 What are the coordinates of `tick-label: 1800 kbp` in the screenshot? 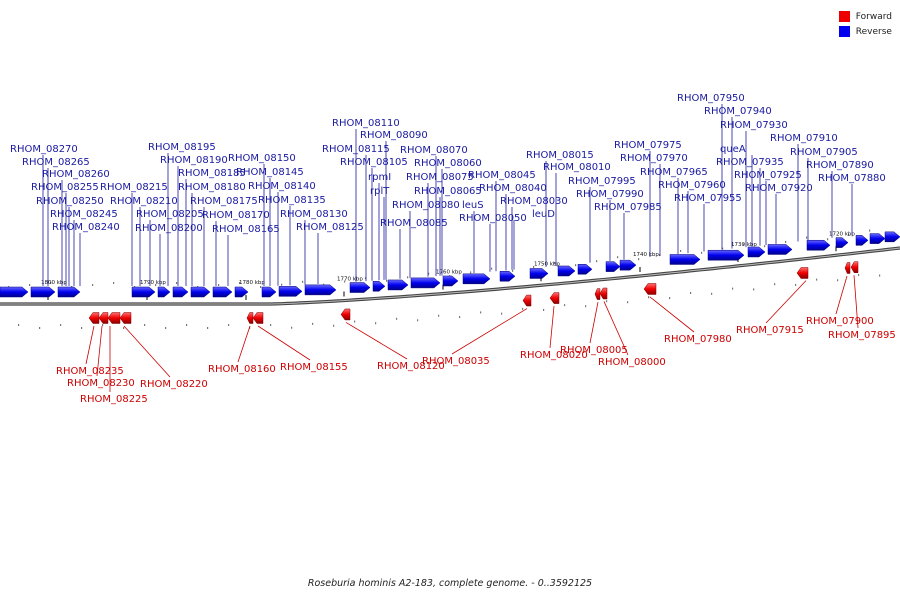 It's located at (54, 283).